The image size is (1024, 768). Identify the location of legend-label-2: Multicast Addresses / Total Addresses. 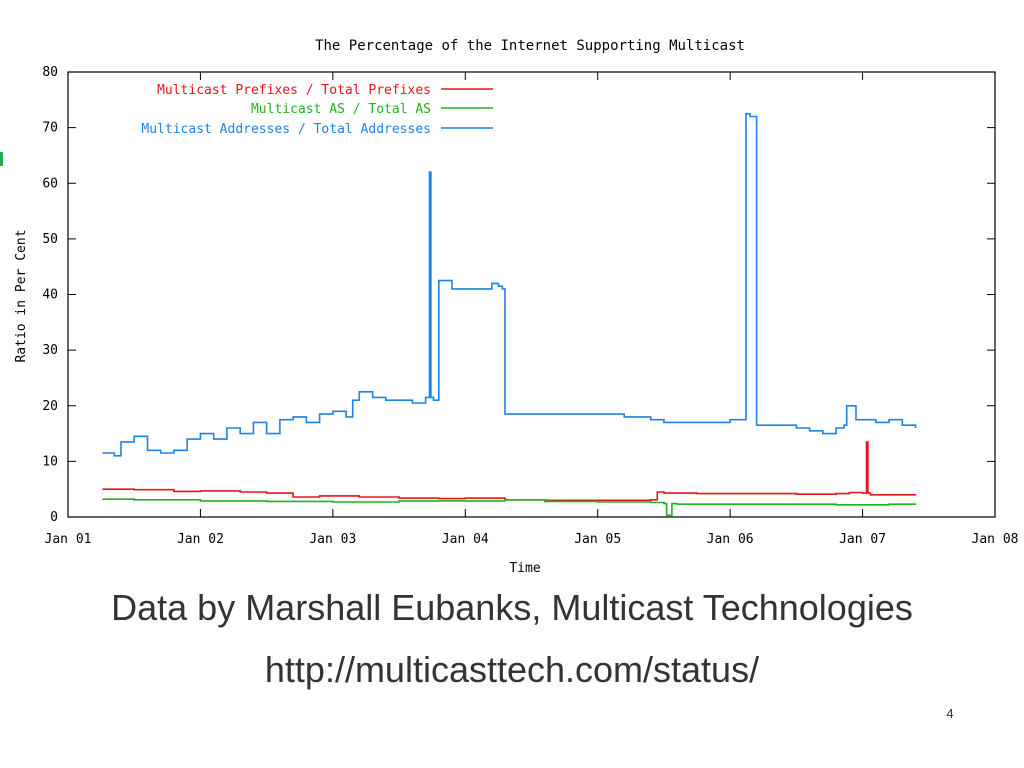
(286, 129).